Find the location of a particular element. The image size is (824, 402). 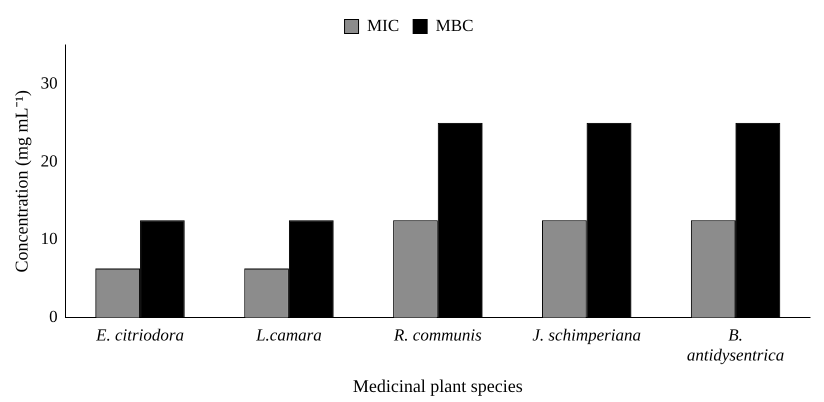

y-tick-label: 20 is located at coordinates (49, 160).